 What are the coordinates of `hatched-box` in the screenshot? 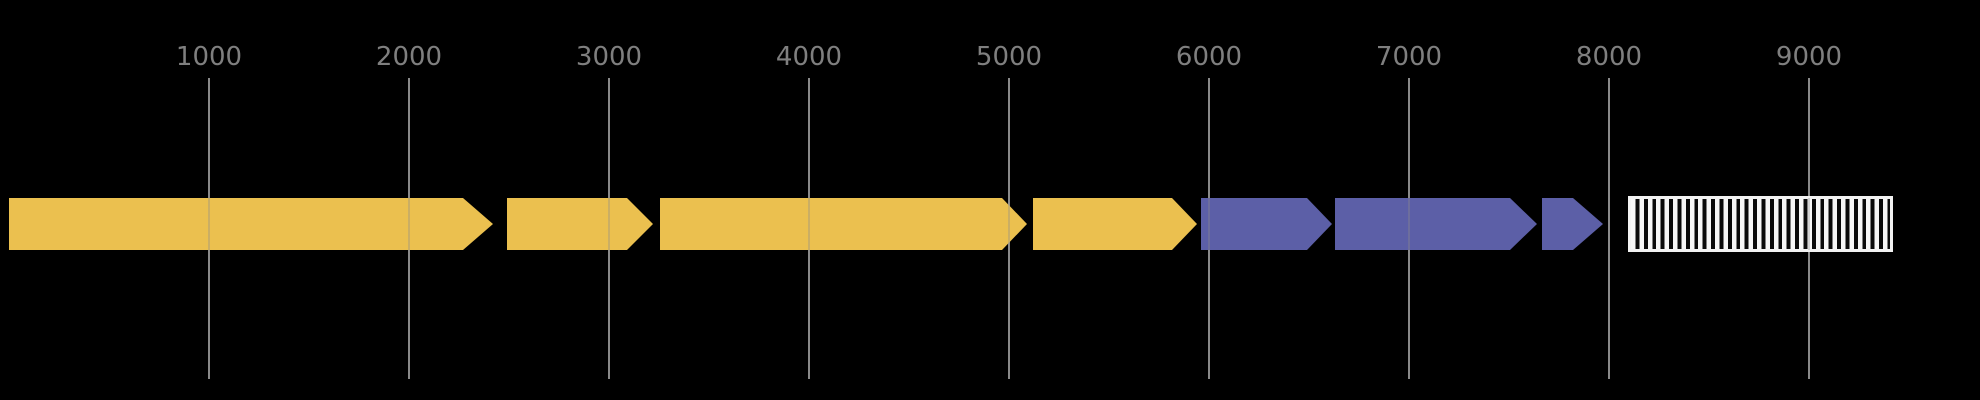 It's located at (1760, 224).